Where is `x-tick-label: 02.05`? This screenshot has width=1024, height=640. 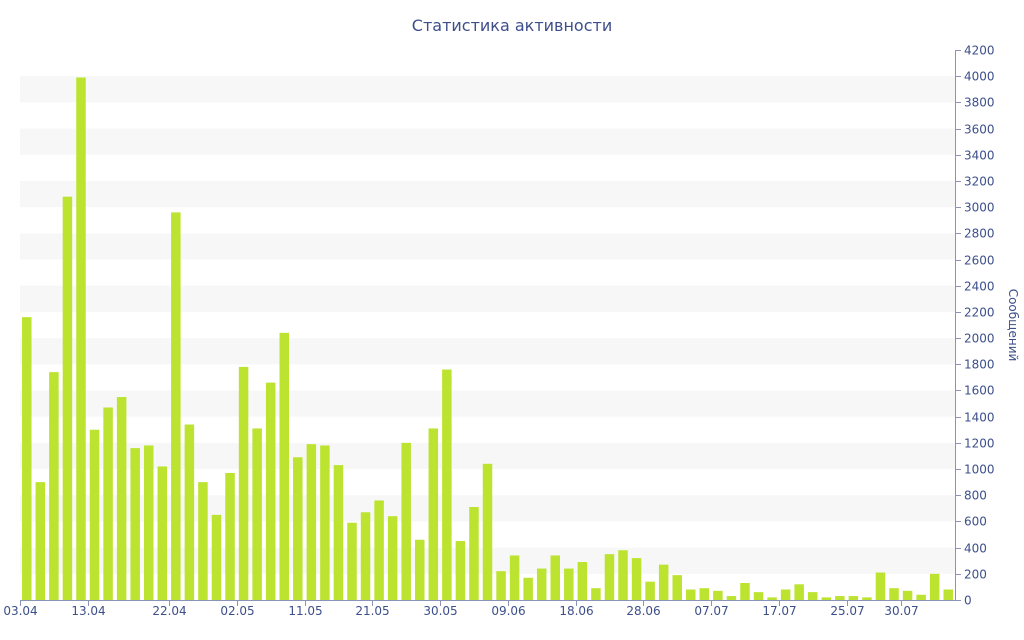 x-tick-label: 02.05 is located at coordinates (237, 611).